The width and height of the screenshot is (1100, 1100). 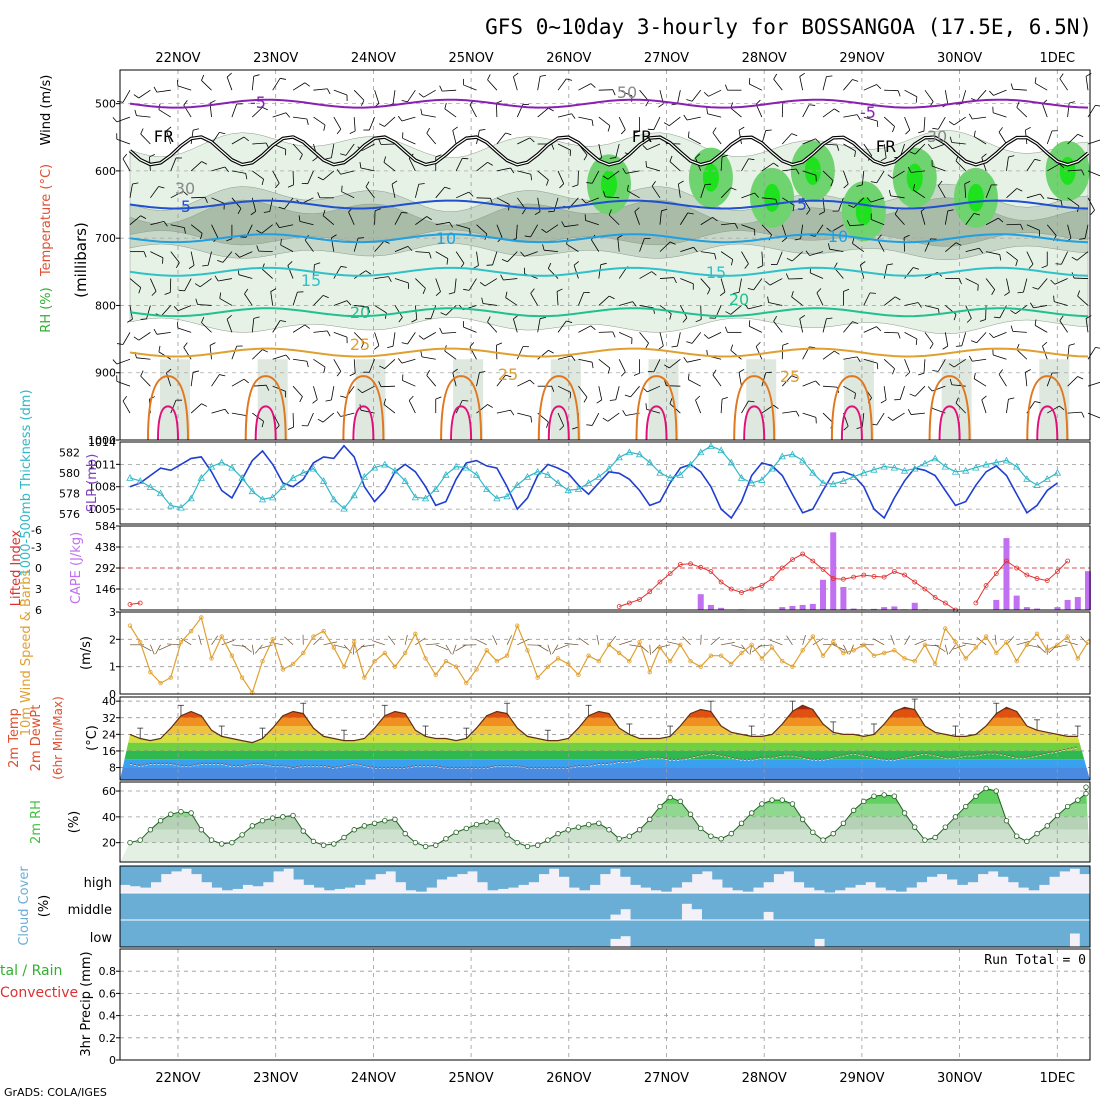 I want to click on axis-label-wind10-units: (m/s), so click(x=86, y=653).